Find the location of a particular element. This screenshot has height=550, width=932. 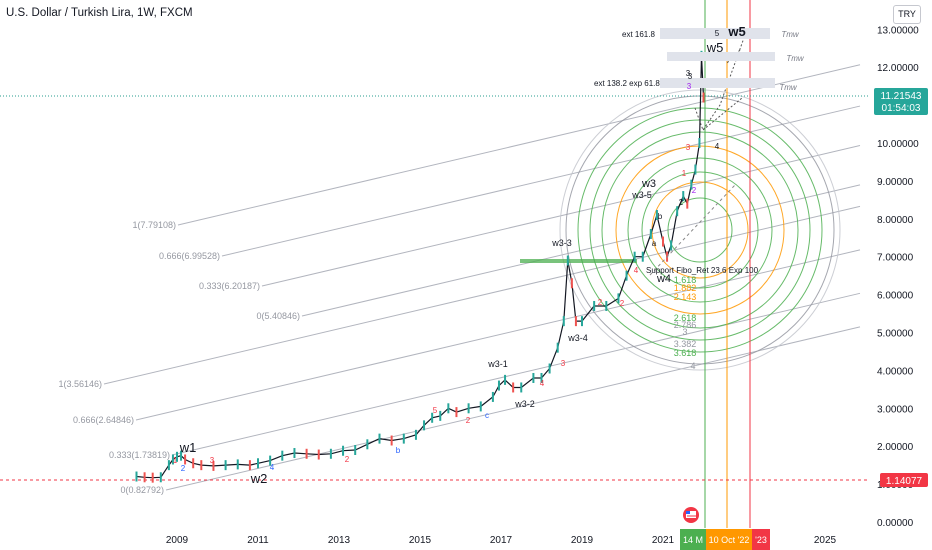

chart-title: U.S. Dollar / Turkish Lira, 1W, FXCM is located at coordinates (99, 13).